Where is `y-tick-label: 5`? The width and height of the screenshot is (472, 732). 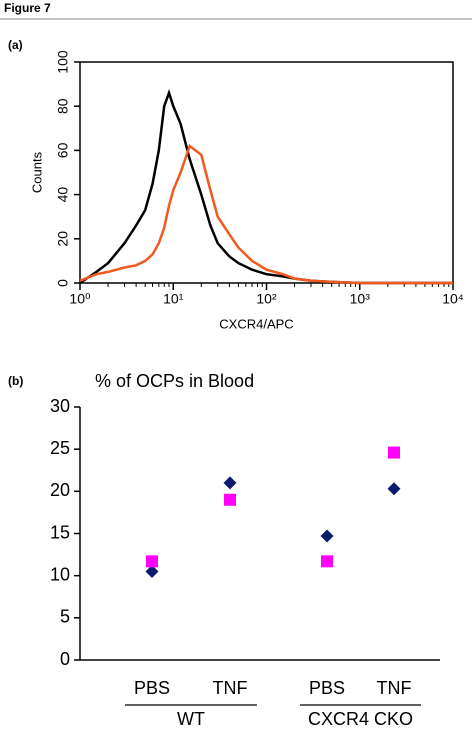 y-tick-label: 5 is located at coordinates (65, 617).